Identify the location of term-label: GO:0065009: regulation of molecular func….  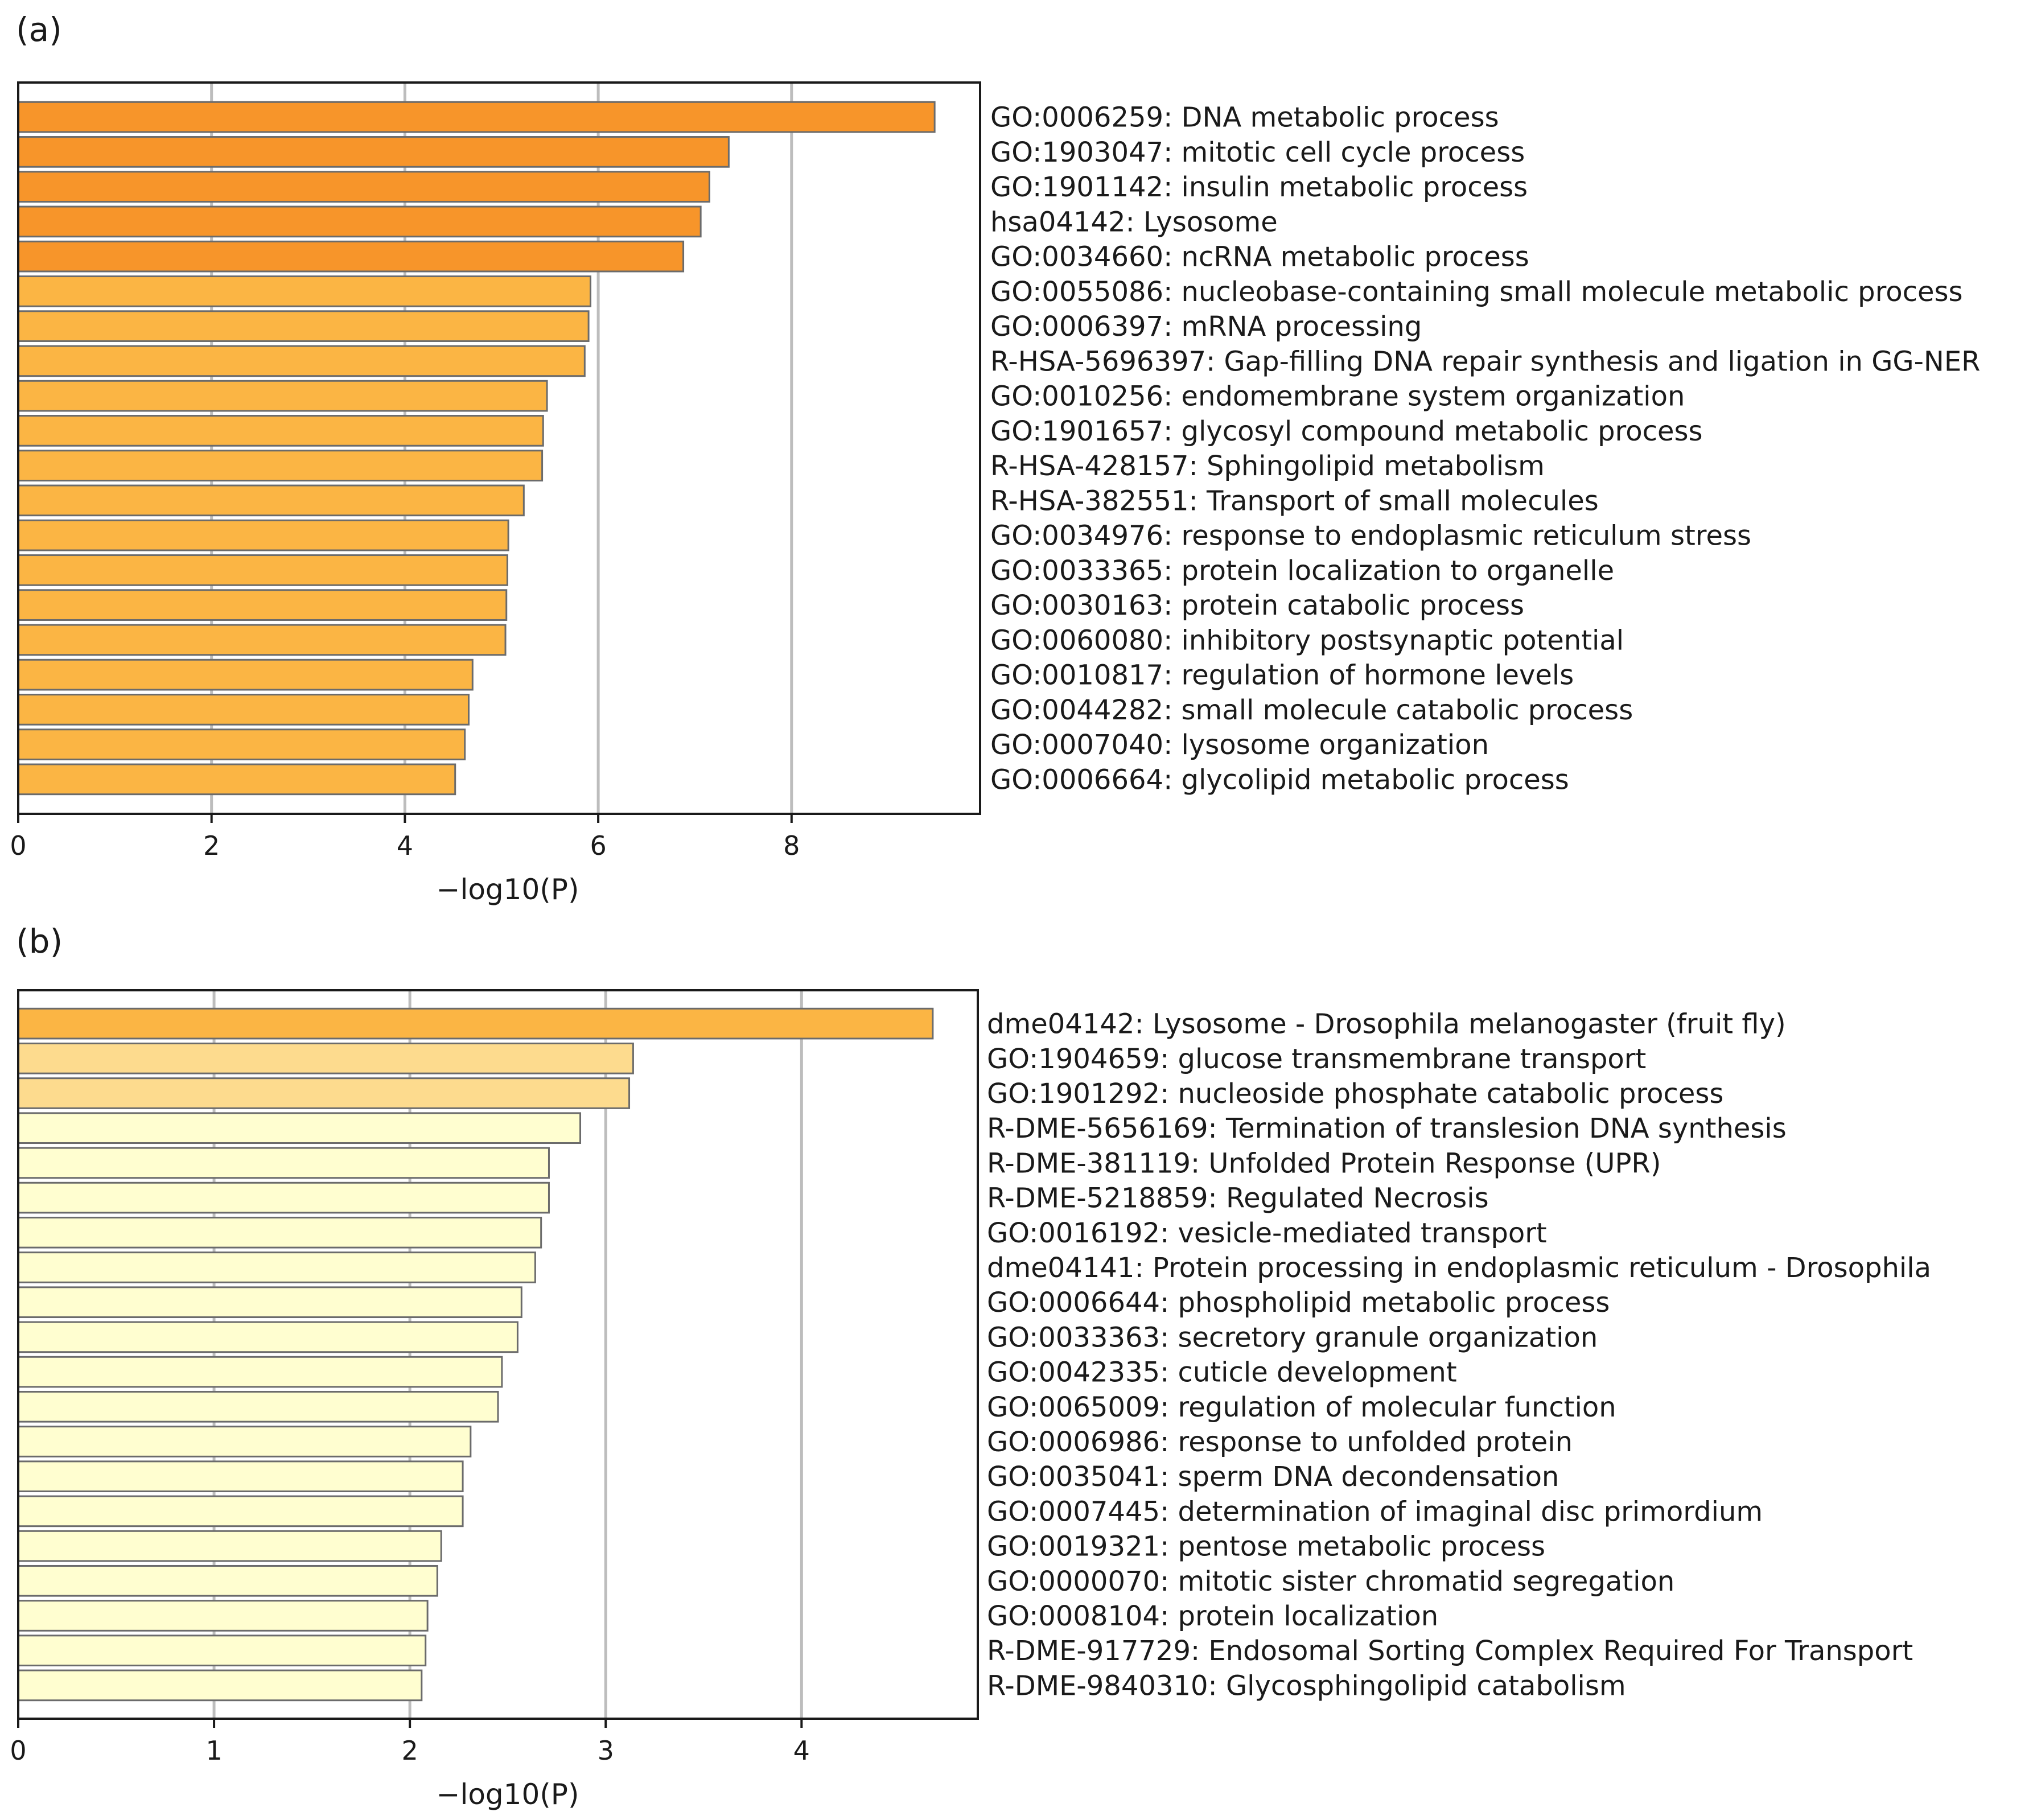
(1301, 1407).